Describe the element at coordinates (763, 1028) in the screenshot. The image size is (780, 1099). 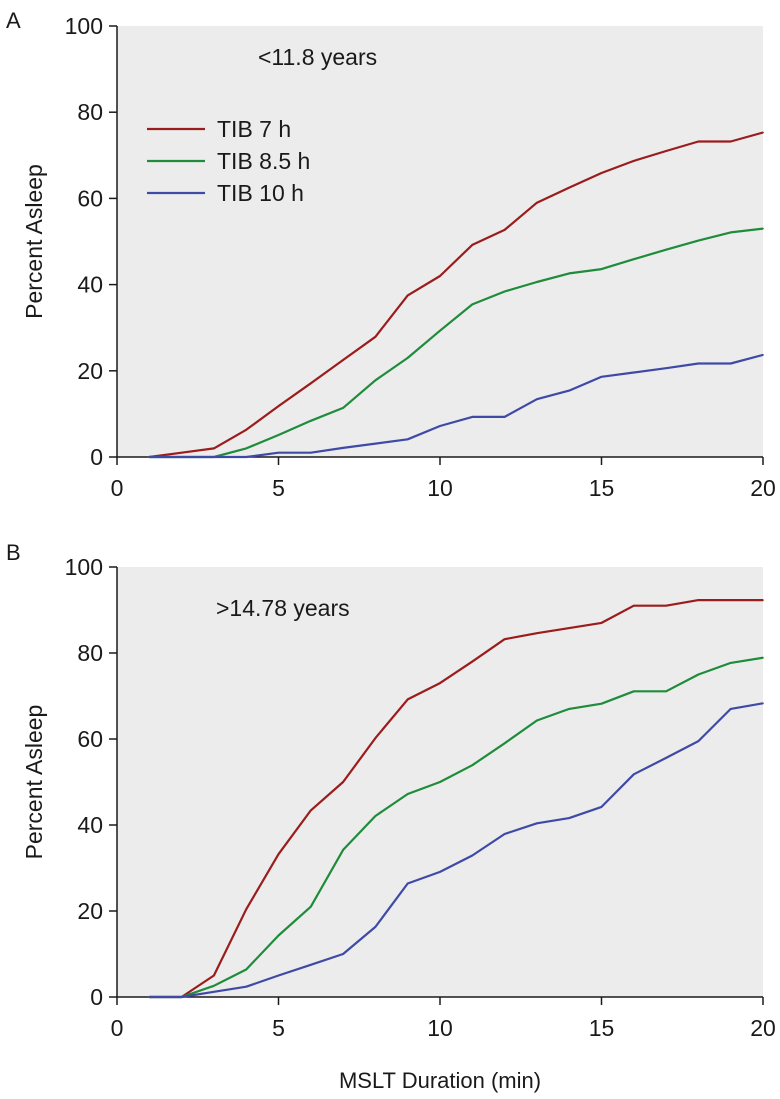
I see `x-tick-label: 20` at that location.